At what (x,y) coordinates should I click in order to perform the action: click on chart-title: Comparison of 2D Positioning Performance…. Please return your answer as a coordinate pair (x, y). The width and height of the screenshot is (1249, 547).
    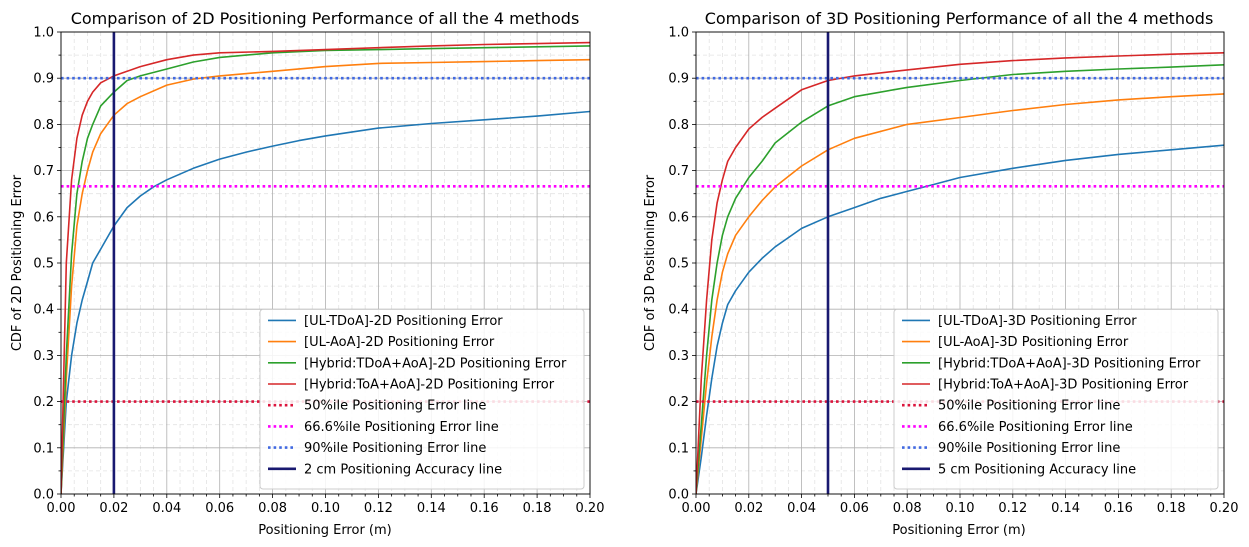
    Looking at the image, I should click on (325, 18).